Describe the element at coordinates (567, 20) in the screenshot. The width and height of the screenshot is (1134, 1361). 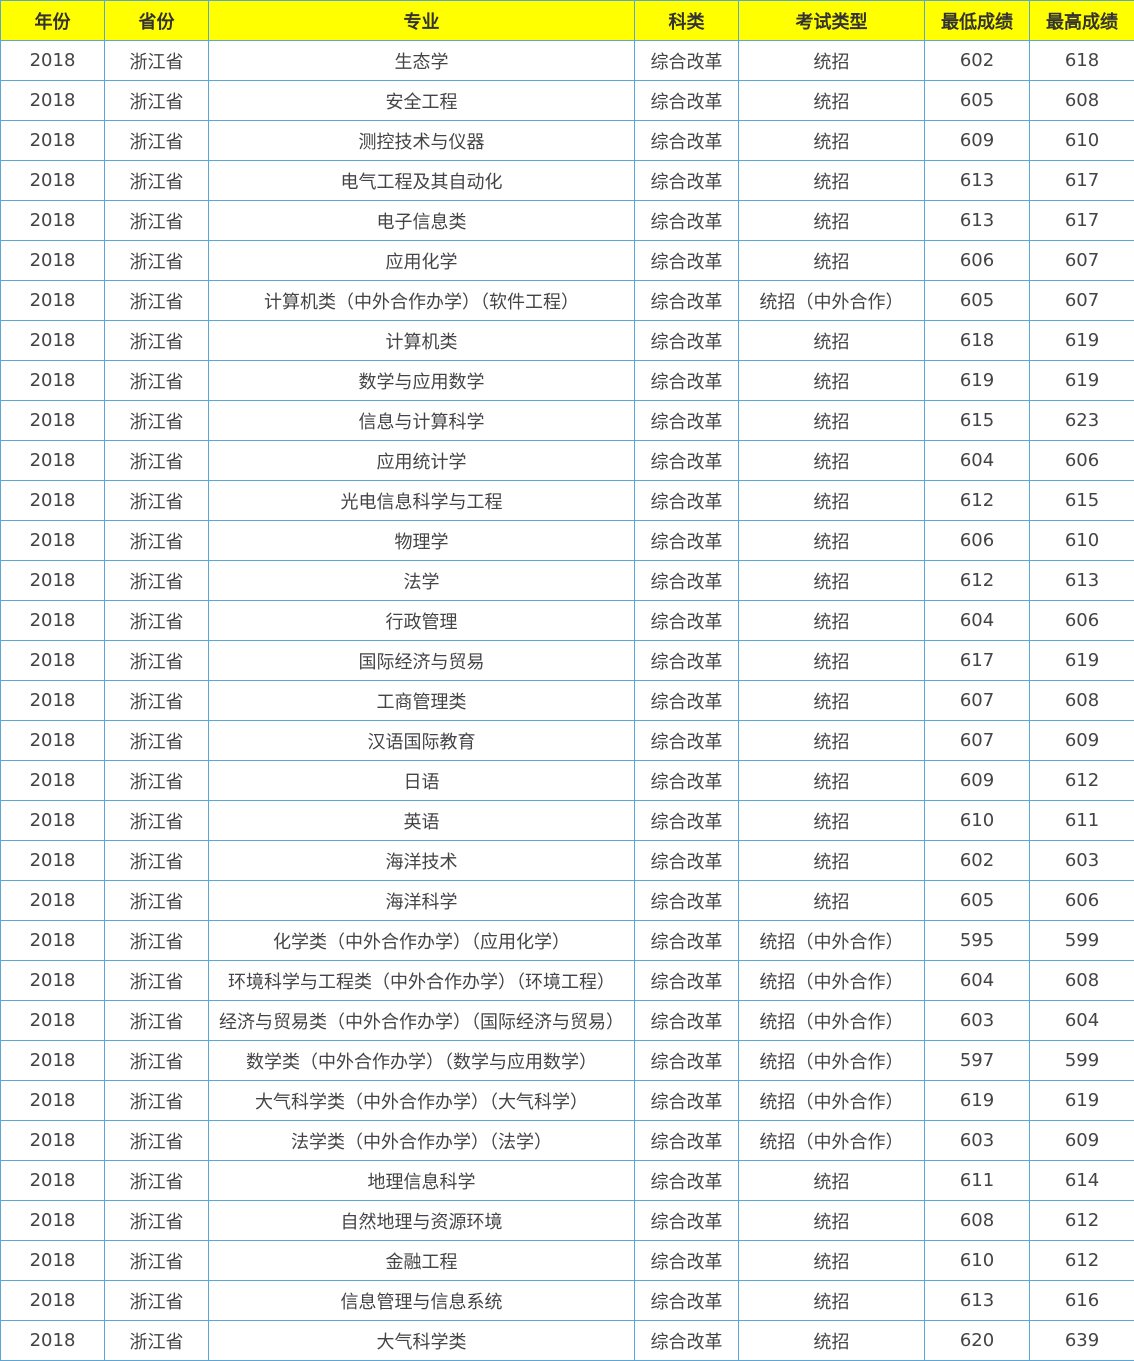
I see `table-header: 年份 省份 专业 科类 考试类型 最低成绩 最高成绩` at that location.